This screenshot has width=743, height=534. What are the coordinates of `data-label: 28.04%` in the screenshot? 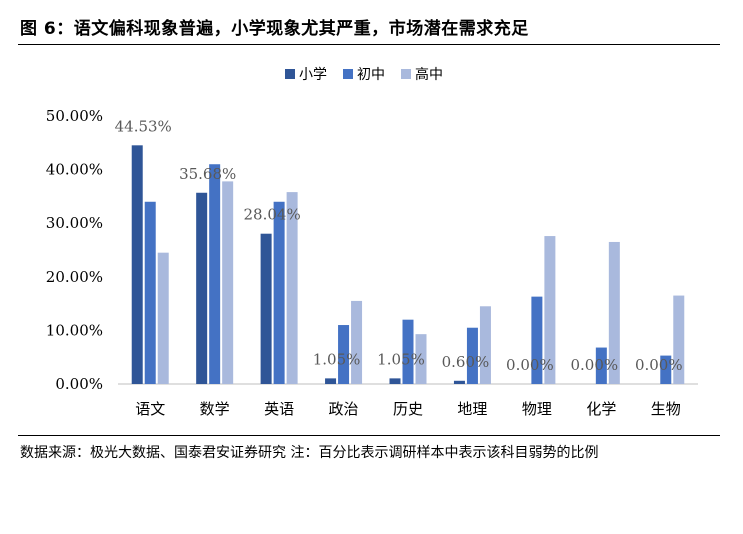 It's located at (272, 215).